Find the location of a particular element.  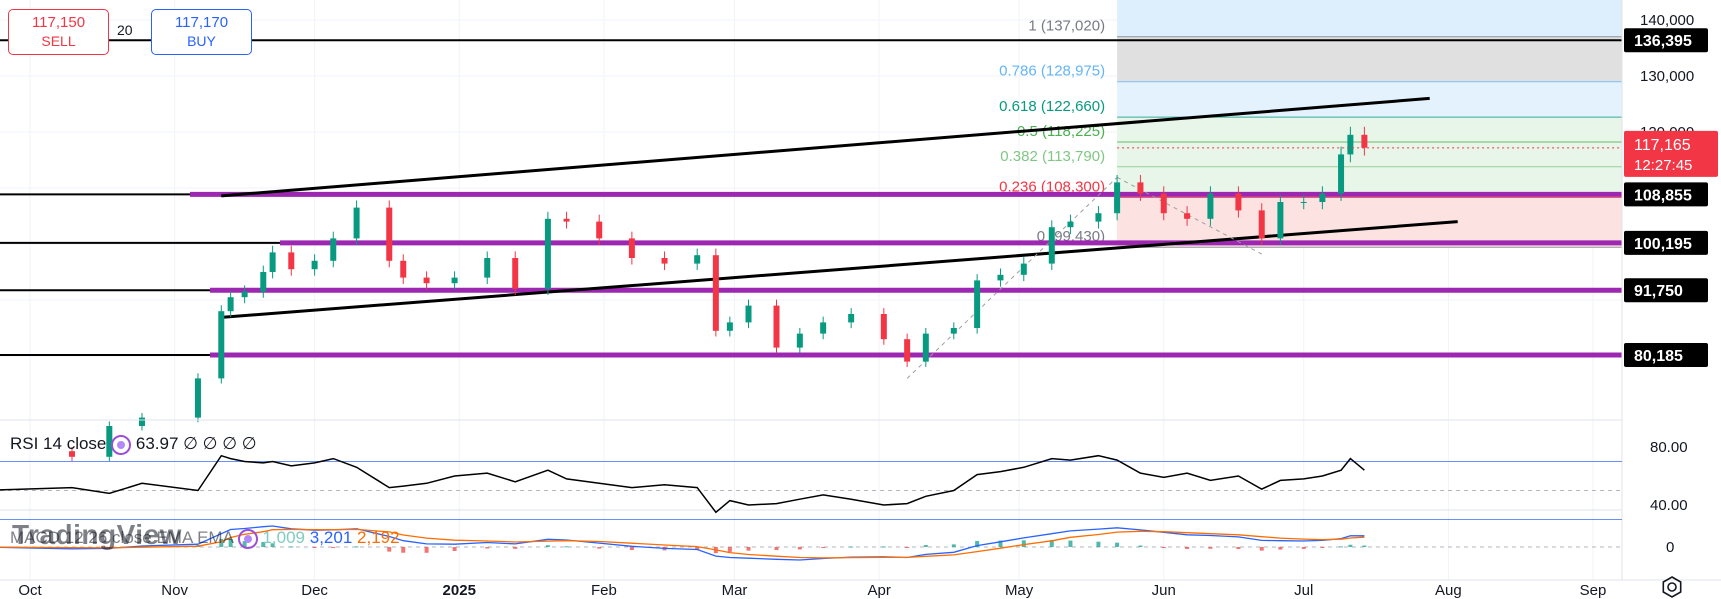

buy-label: BUY is located at coordinates (201, 41).